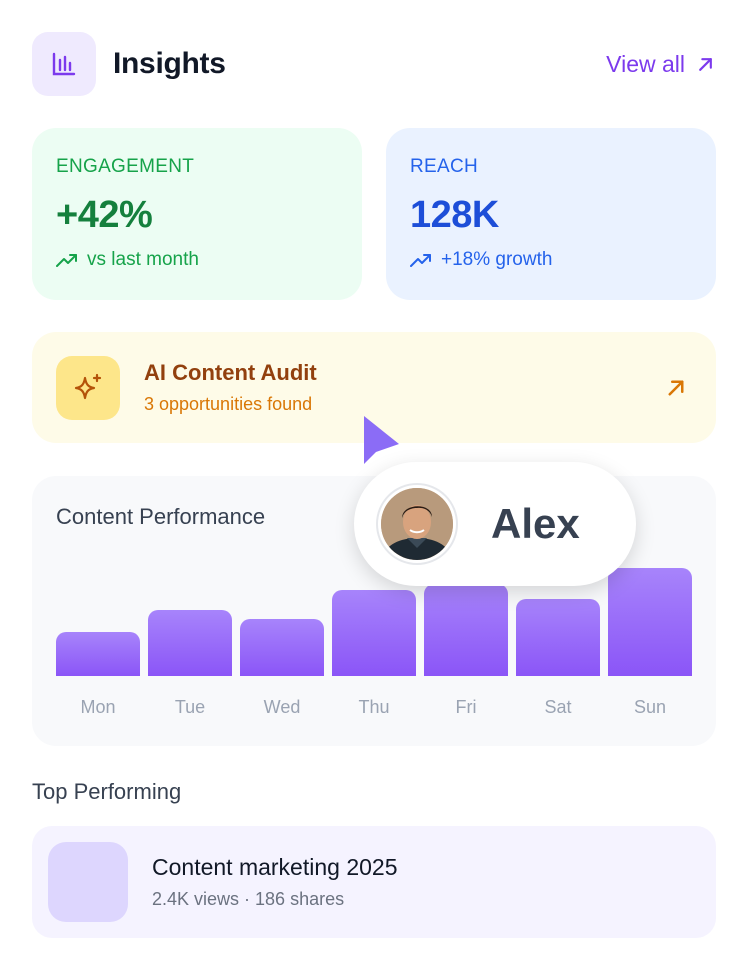  Describe the element at coordinates (230, 372) in the screenshot. I see `audit-title: AI Content Audit` at that location.